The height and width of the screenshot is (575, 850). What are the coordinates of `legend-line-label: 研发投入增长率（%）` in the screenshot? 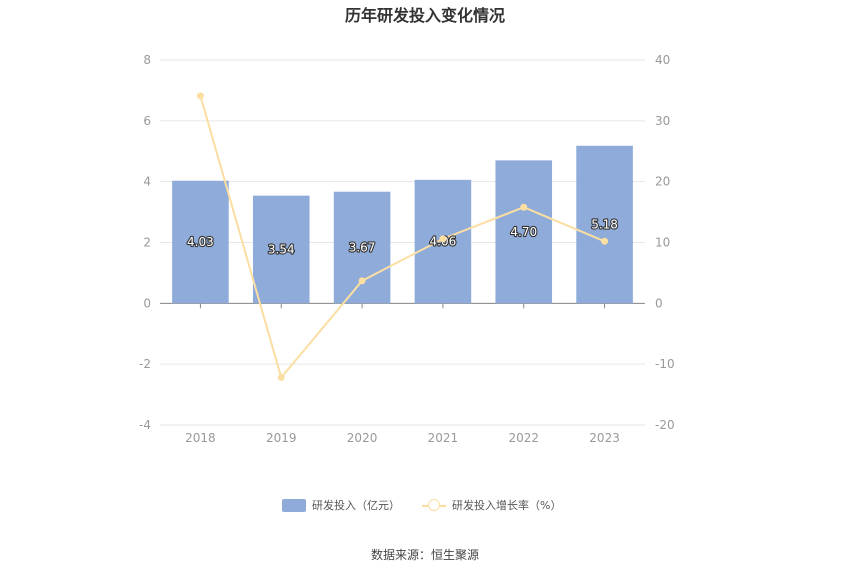 It's located at (507, 505).